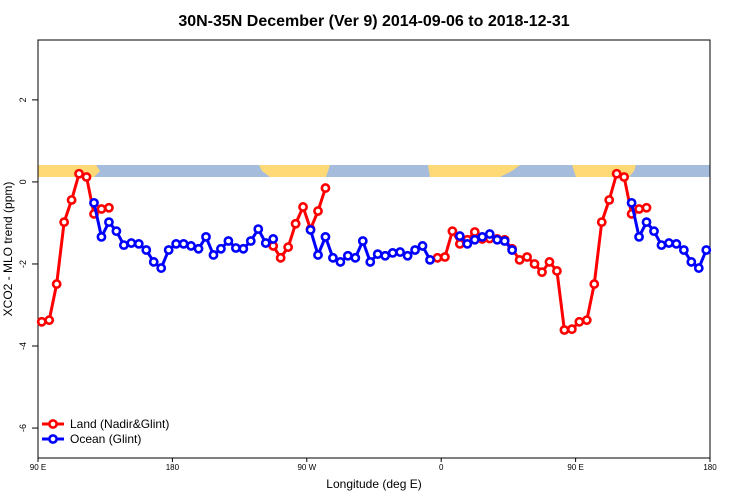 This screenshot has width=750, height=500. What do you see at coordinates (474, 171) in the screenshot?
I see `land-band` at bounding box center [474, 171].